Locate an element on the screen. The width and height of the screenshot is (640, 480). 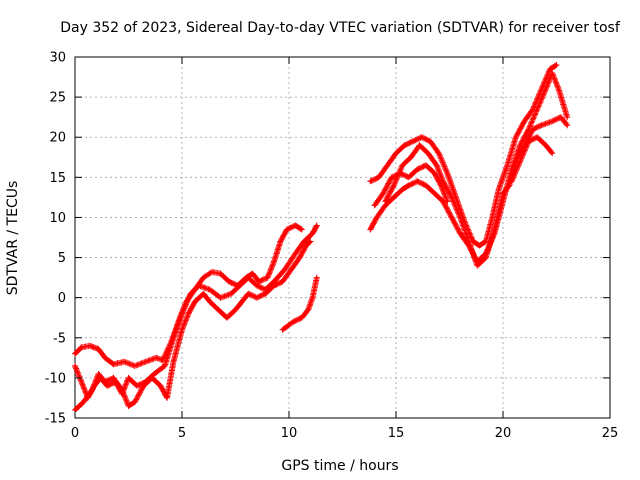
x-tick-label: 20 is located at coordinates (503, 433).